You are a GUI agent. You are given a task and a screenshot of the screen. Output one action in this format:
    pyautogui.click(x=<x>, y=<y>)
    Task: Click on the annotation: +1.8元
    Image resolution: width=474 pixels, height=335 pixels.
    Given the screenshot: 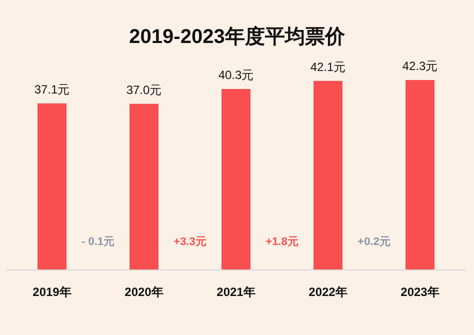 What is the action you would take?
    pyautogui.click(x=282, y=242)
    